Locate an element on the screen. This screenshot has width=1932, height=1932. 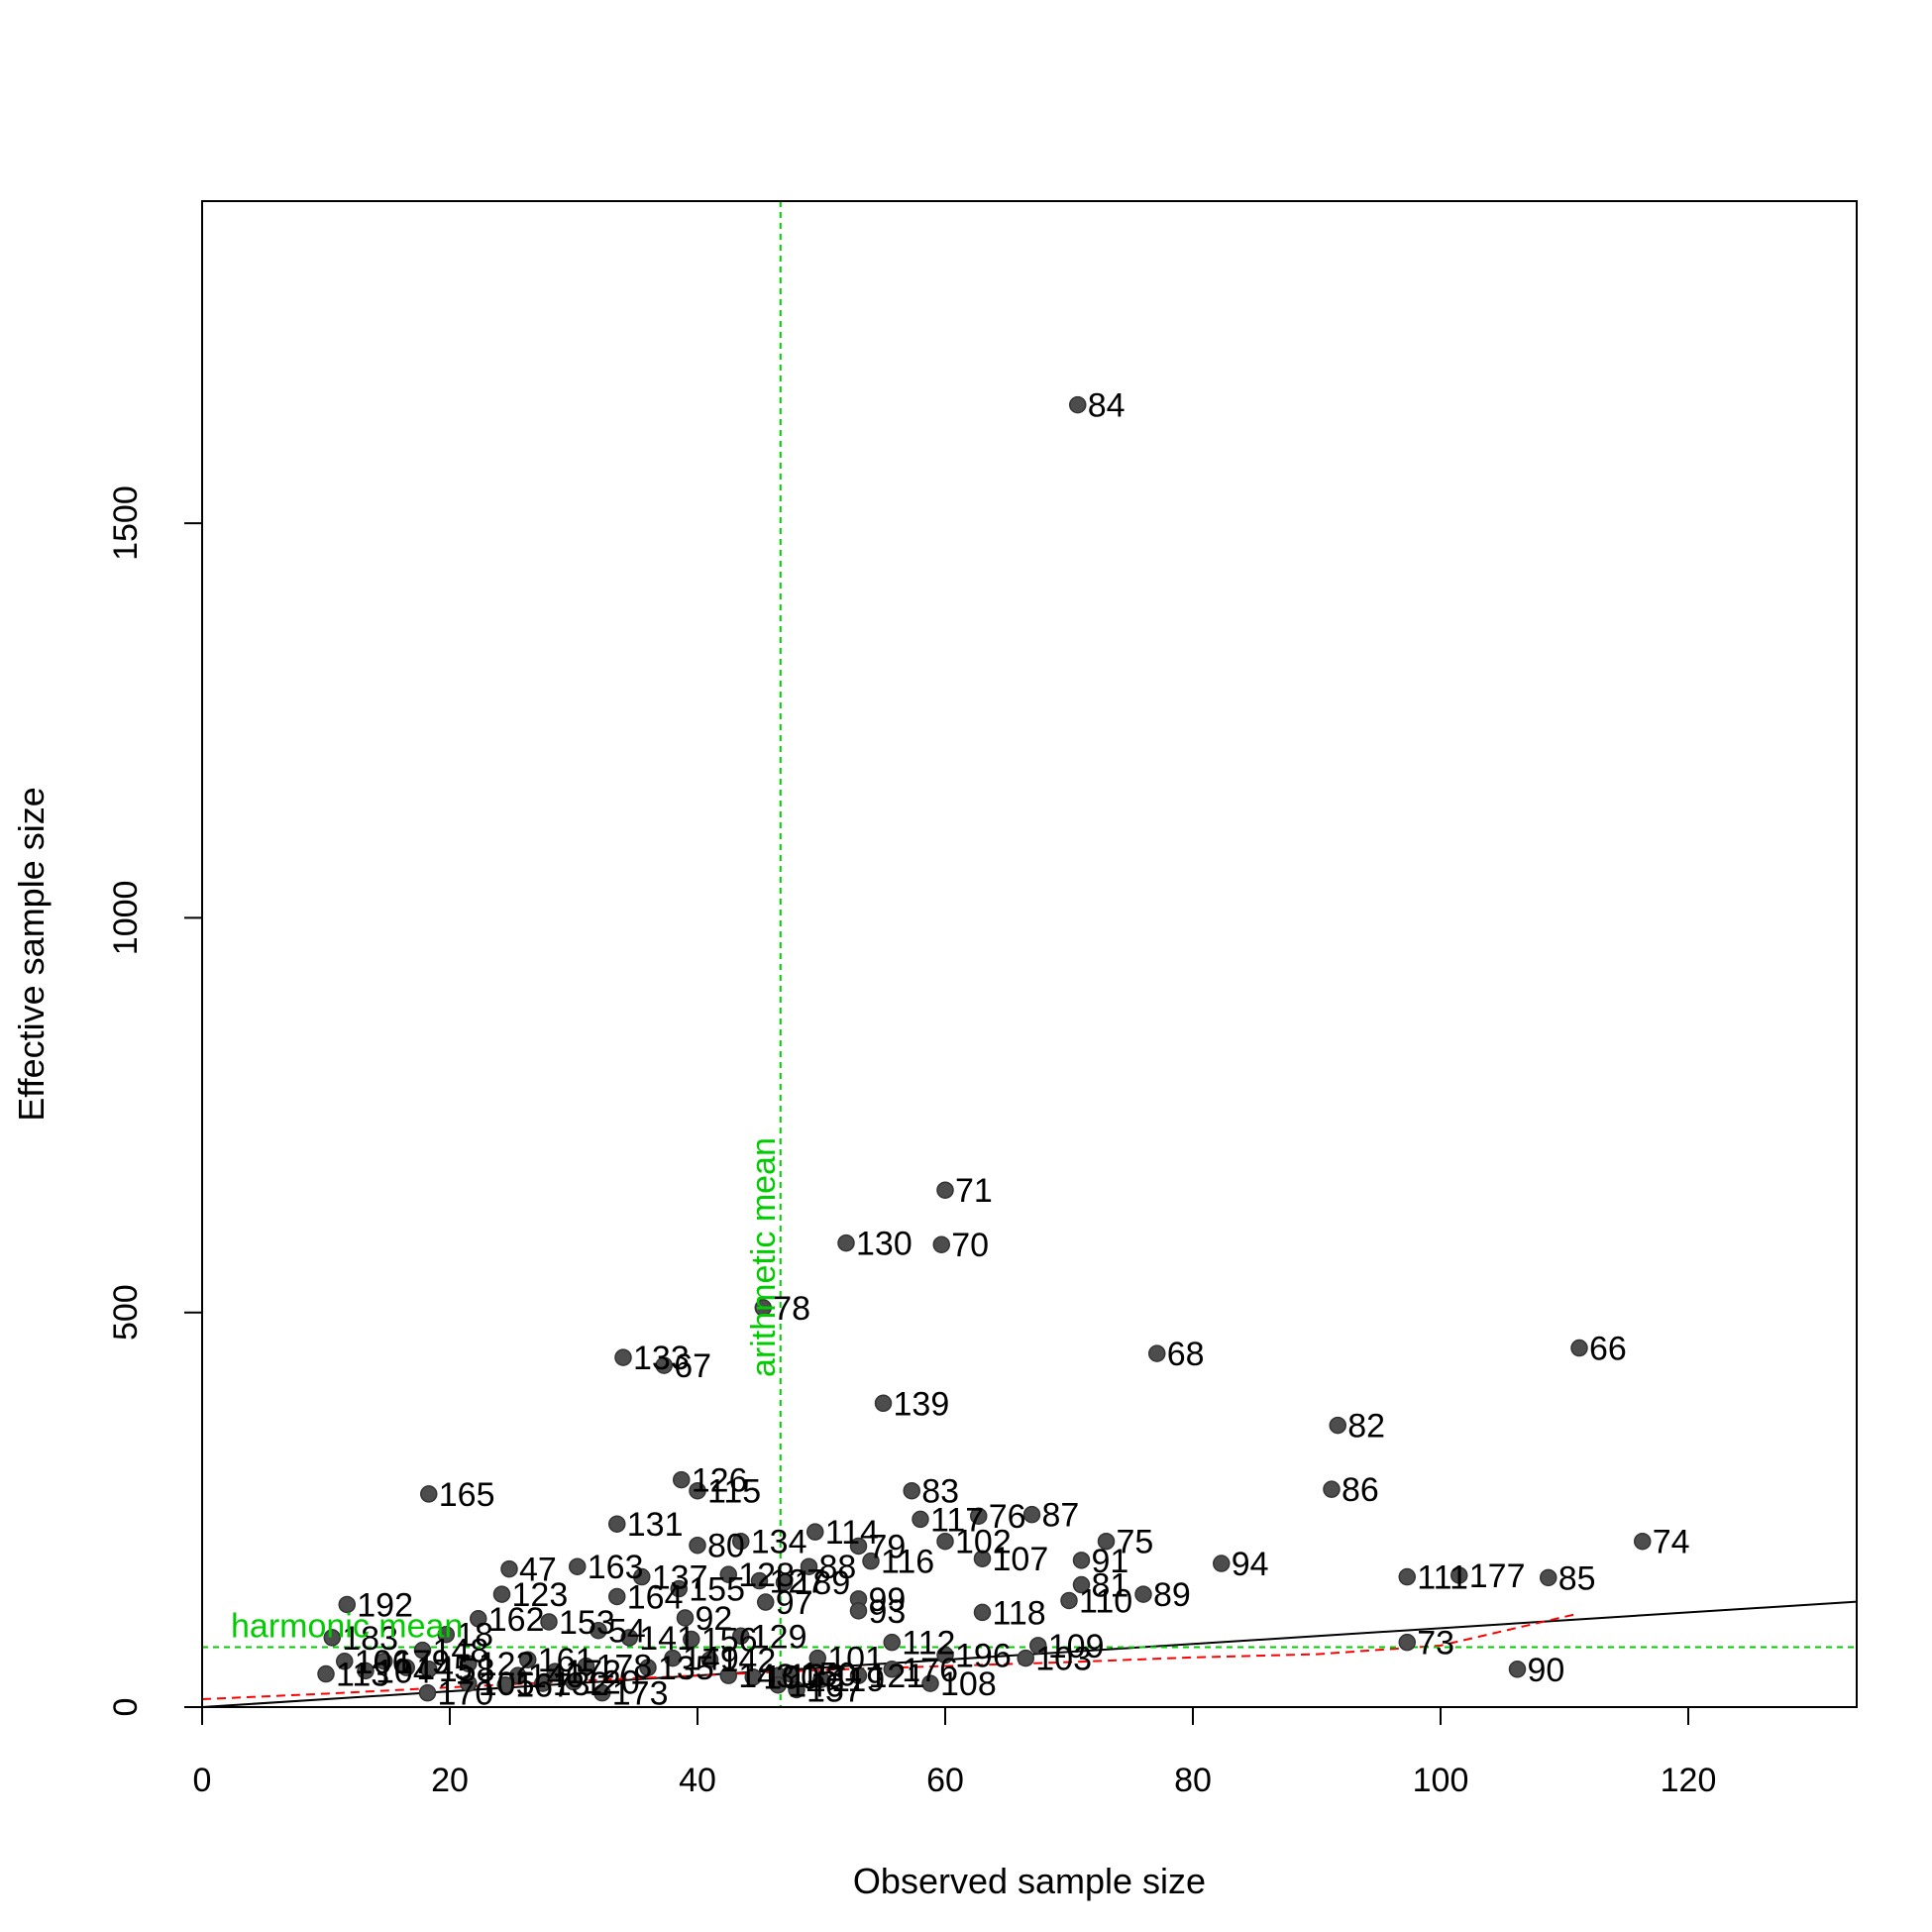
point-label: 90 is located at coordinates (1547, 1670).